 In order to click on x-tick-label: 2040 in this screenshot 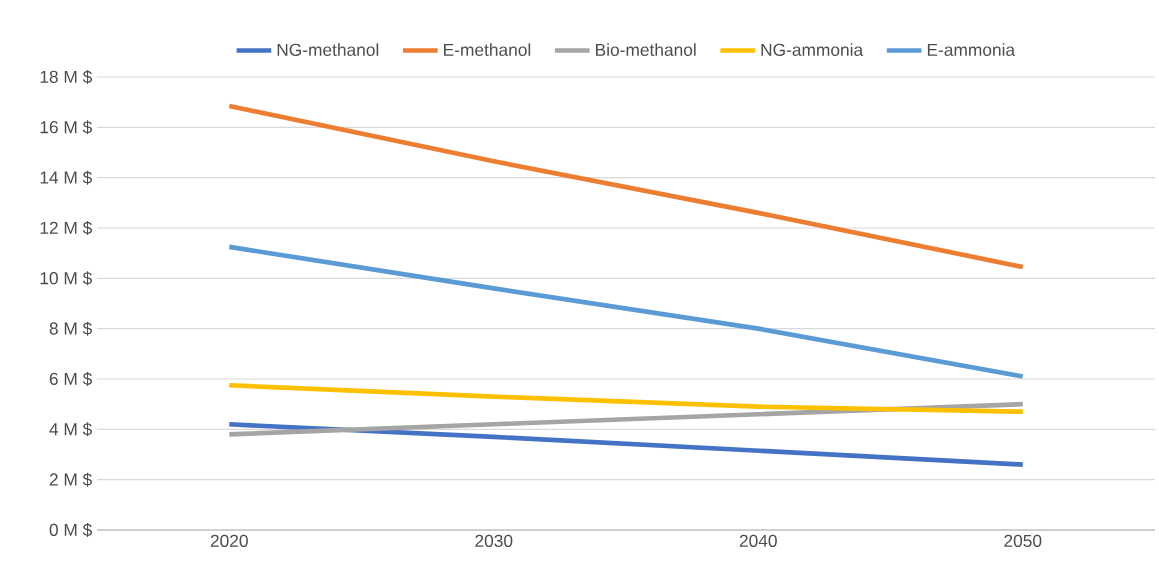, I will do `click(758, 540)`.